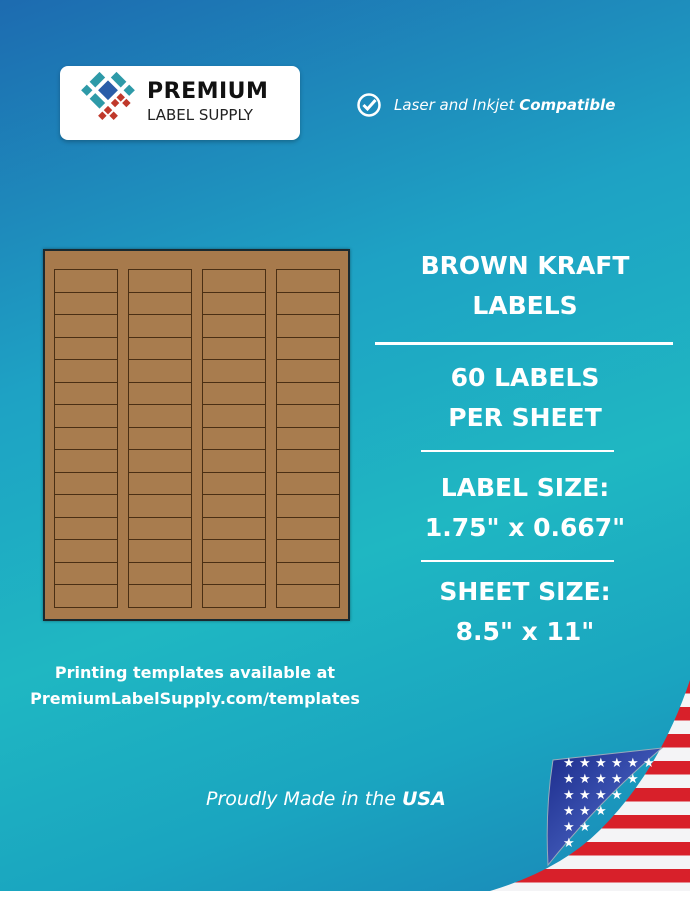  I want to click on count-line: 60 LABELS, so click(525, 377).